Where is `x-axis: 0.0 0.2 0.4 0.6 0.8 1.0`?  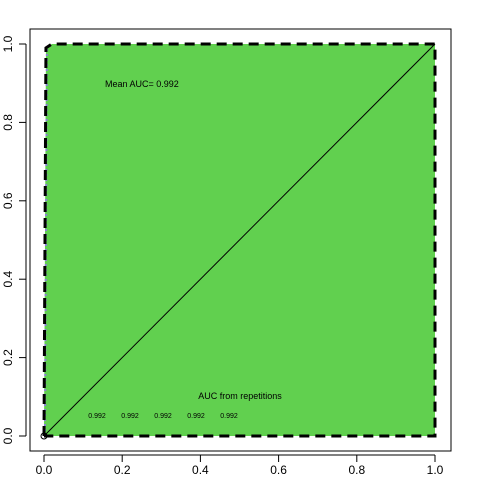
x-axis: 0.0 0.2 0.4 0.6 0.8 1.0 is located at coordinates (240, 465).